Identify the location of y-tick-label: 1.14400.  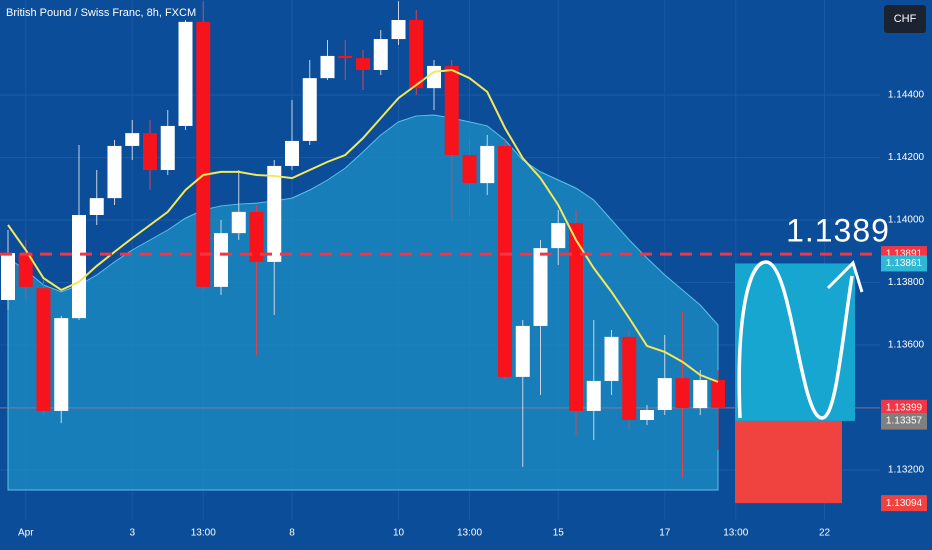
(906, 95).